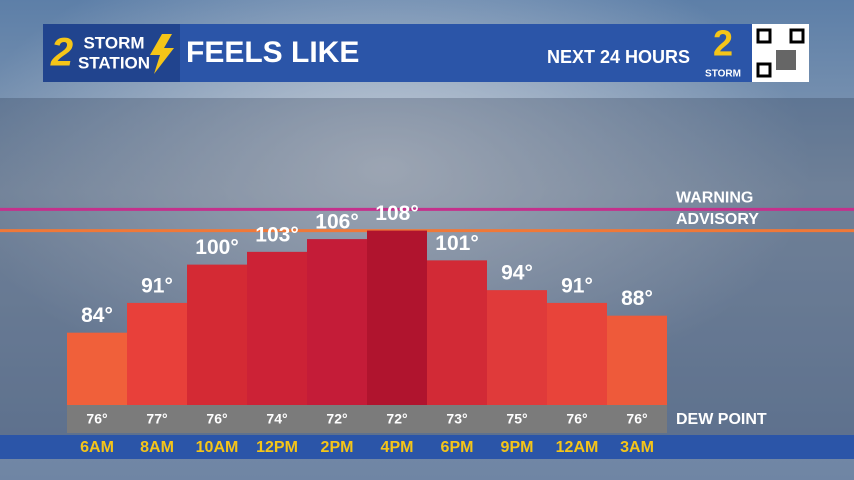  Describe the element at coordinates (786, 60) in the screenshot. I see `qr-pattern` at that location.